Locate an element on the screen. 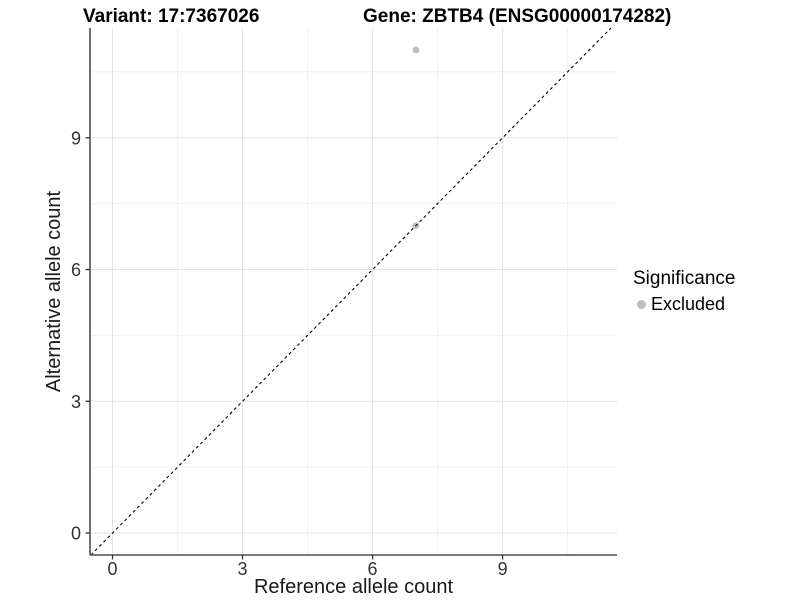 The image size is (800, 600). x-tick-label: 6 is located at coordinates (373, 569).